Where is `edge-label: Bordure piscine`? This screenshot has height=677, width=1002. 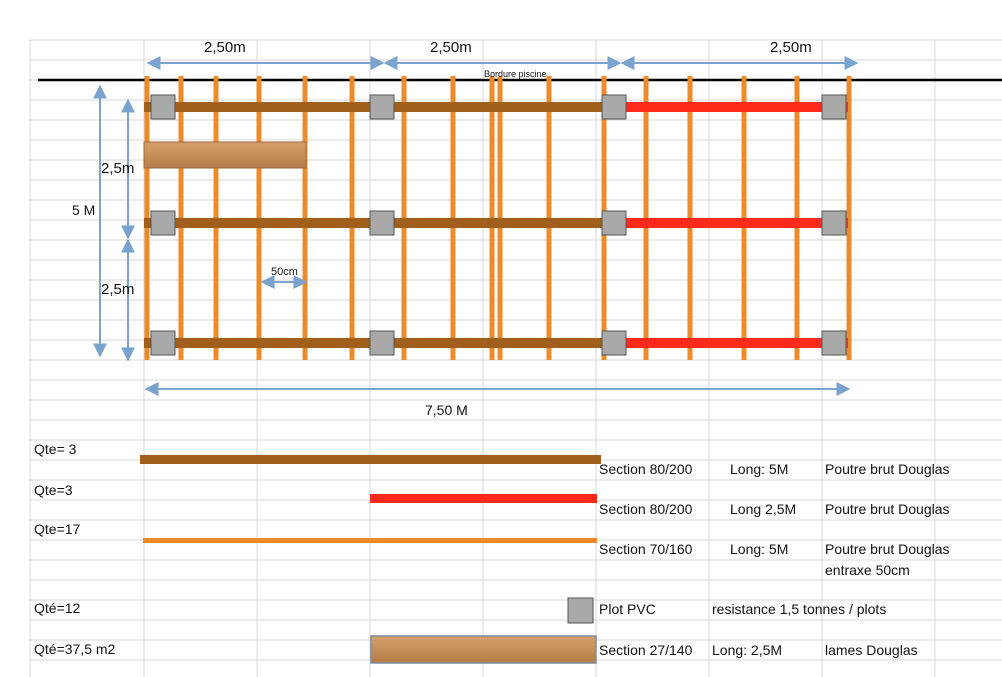 edge-label: Bordure piscine is located at coordinates (515, 74).